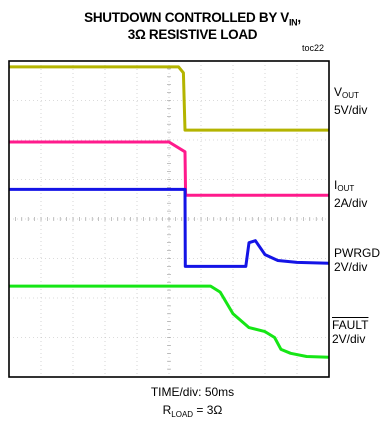  I want to click on figure-id: toc22, so click(313, 48).